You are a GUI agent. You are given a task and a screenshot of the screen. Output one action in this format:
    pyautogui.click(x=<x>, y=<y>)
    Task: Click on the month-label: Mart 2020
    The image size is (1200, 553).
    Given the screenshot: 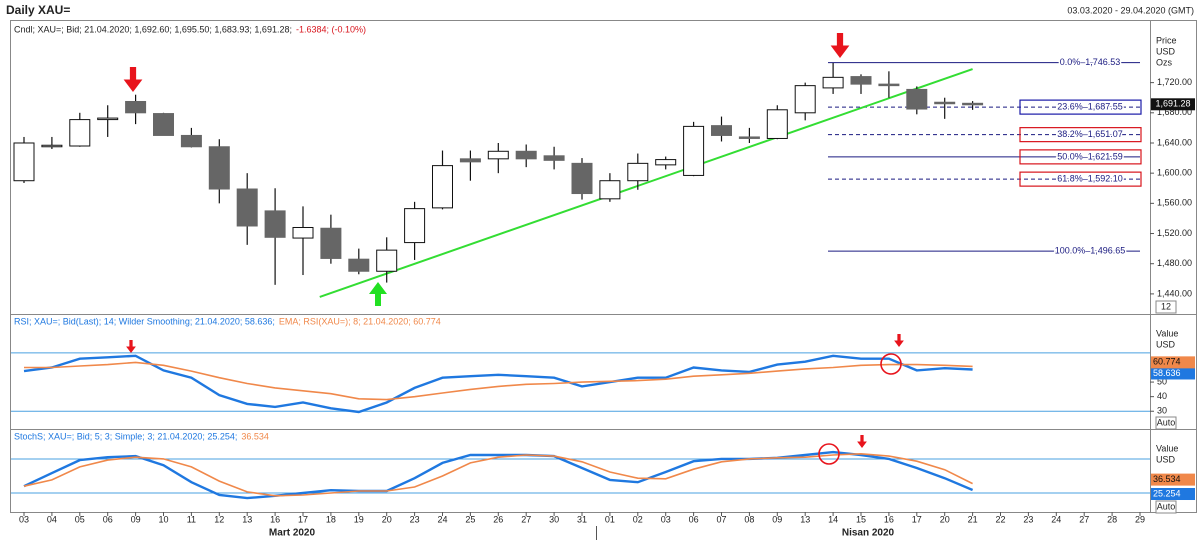 What is the action you would take?
    pyautogui.click(x=292, y=533)
    